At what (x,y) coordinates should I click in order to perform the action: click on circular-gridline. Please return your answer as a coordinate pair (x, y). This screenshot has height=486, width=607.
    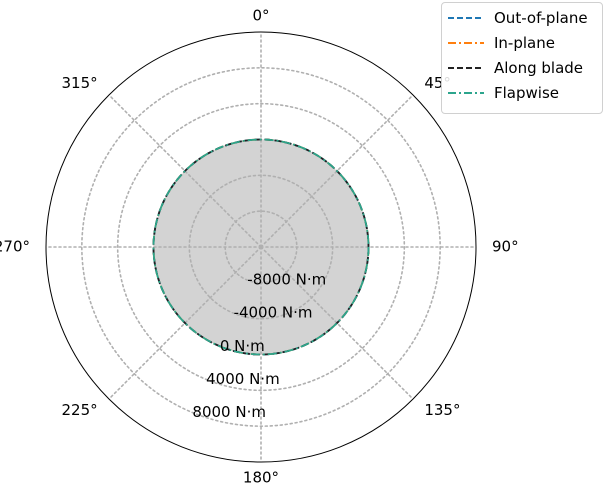
    Looking at the image, I should click on (261, 247).